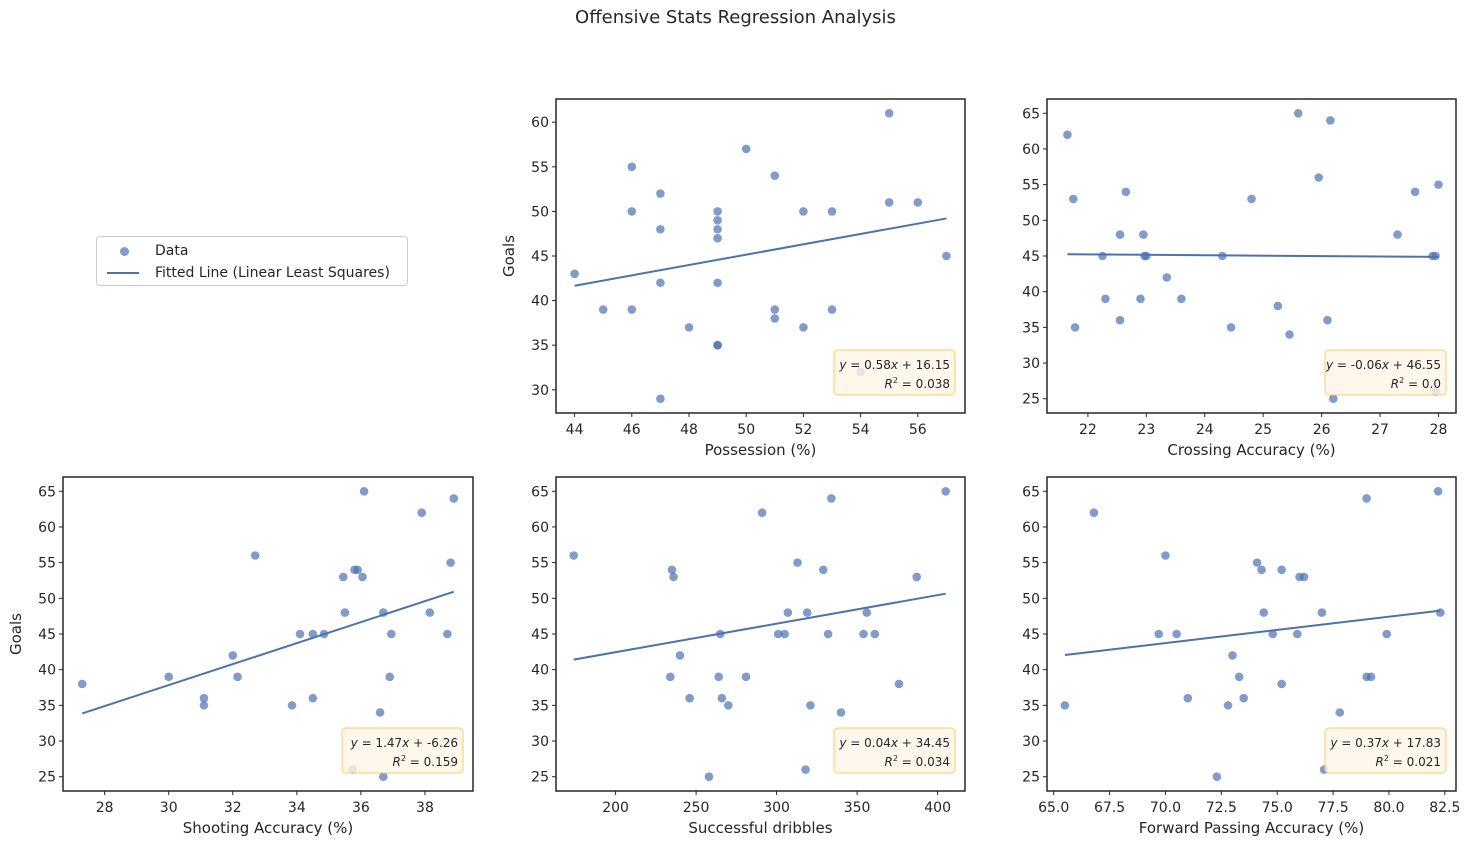  What do you see at coordinates (1383, 365) in the screenshot?
I see `annotation-equation: y = -0.06x + 46.55` at bounding box center [1383, 365].